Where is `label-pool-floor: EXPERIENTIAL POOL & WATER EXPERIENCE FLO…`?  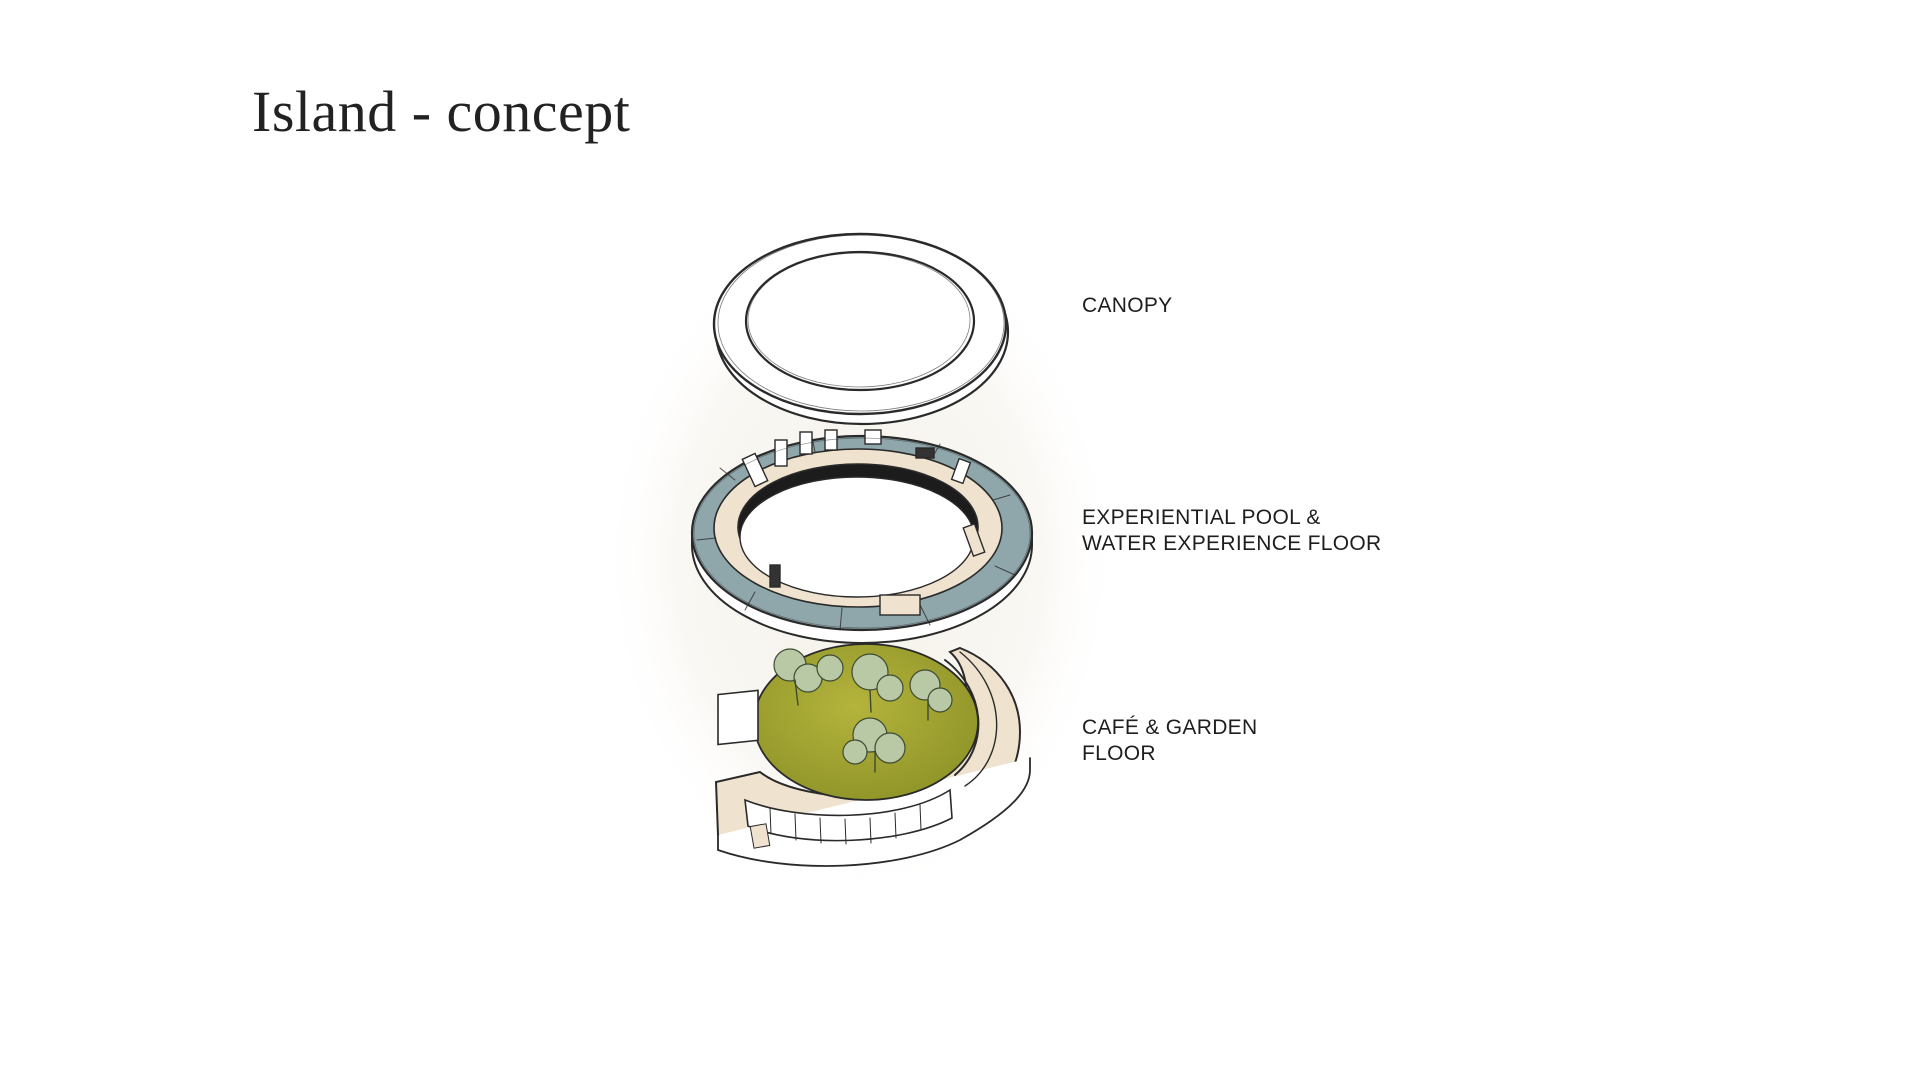
label-pool-floor: EXPERIENTIAL POOL & WATER EXPERIENCE FLO… is located at coordinates (1231, 531).